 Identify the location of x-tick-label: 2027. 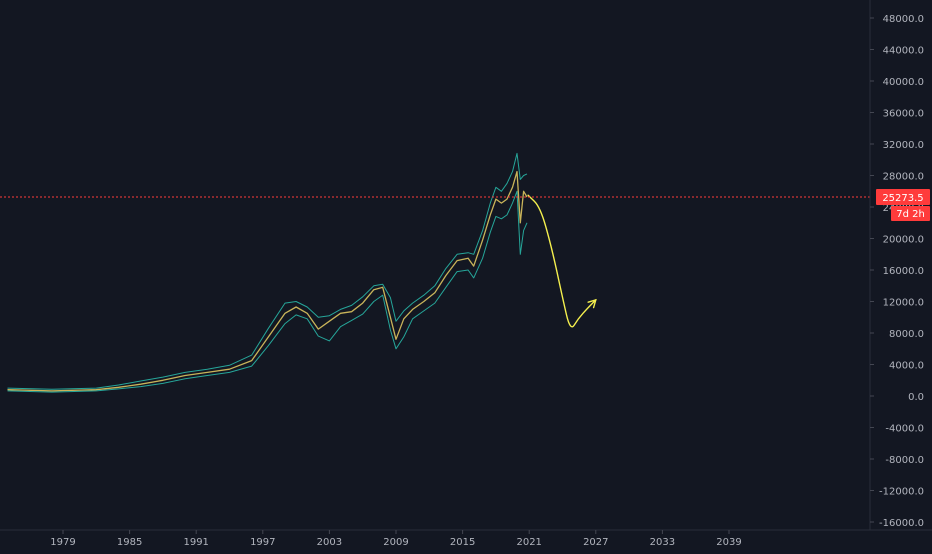
(595, 542).